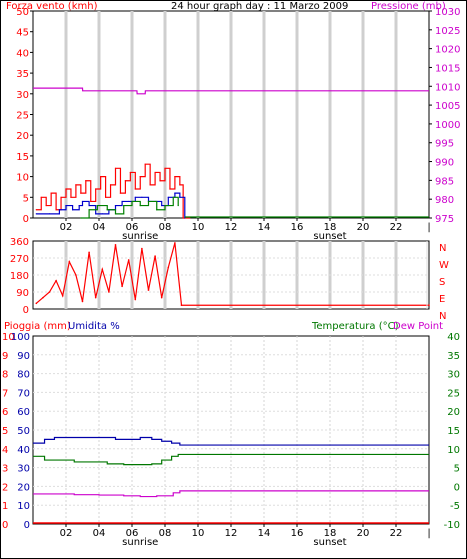 Image resolution: width=467 pixels, height=559 pixels. Describe the element at coordinates (22, 178) in the screenshot. I see `wind-axis-tick: 10` at that location.